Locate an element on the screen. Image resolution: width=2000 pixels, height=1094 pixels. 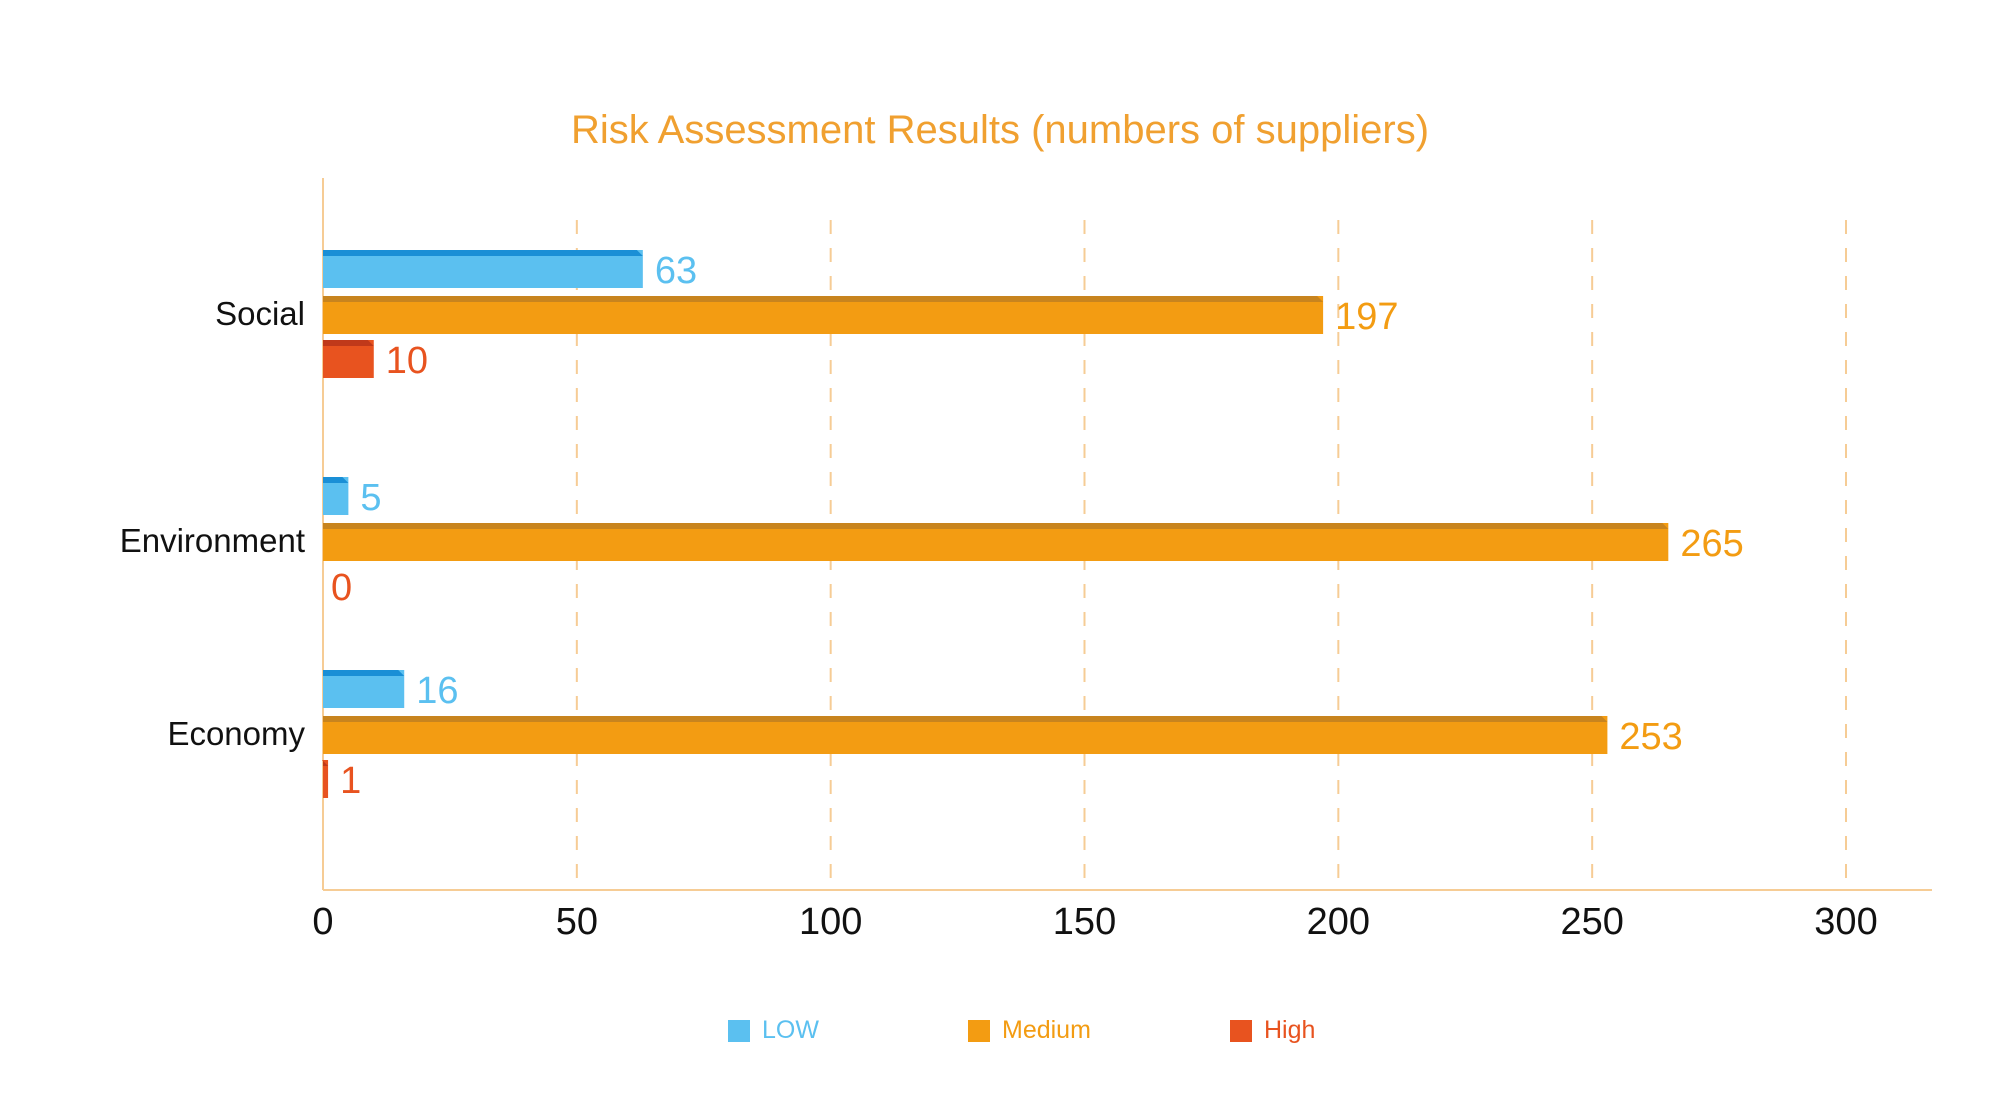
data-label-high-social: 10 is located at coordinates (407, 361).